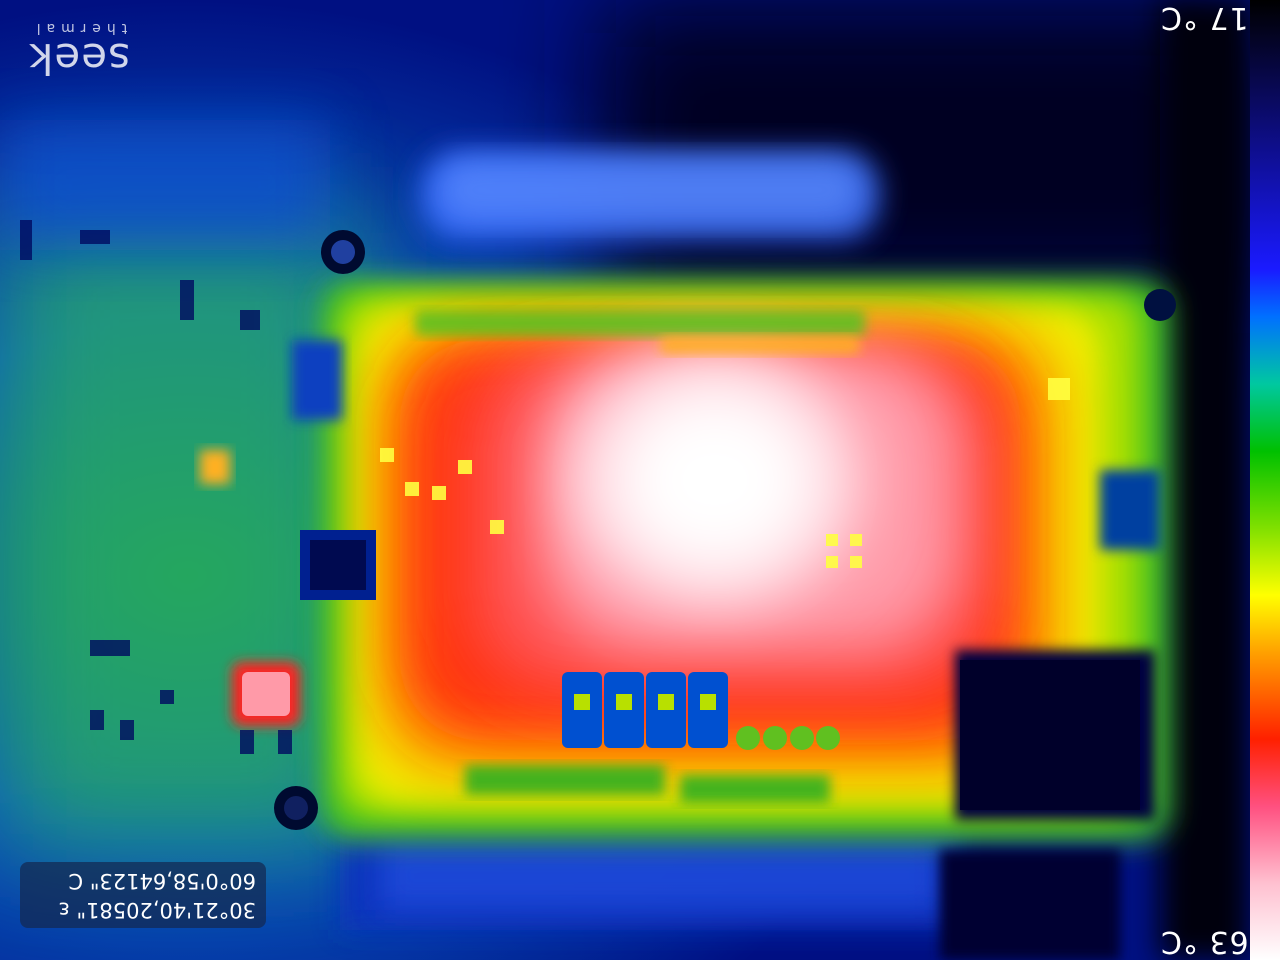  Describe the element at coordinates (79, 28) in the screenshot. I see `logo-subtext: thermal` at that location.